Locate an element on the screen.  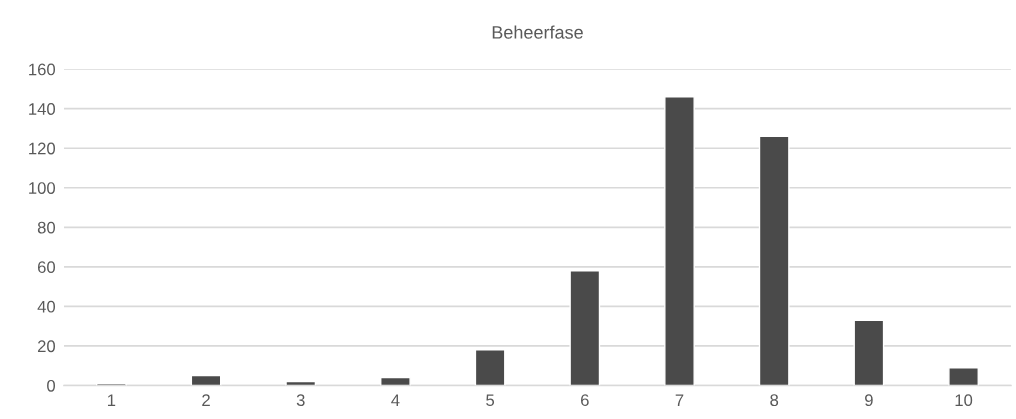
x-tick-label: 6 is located at coordinates (585, 400).